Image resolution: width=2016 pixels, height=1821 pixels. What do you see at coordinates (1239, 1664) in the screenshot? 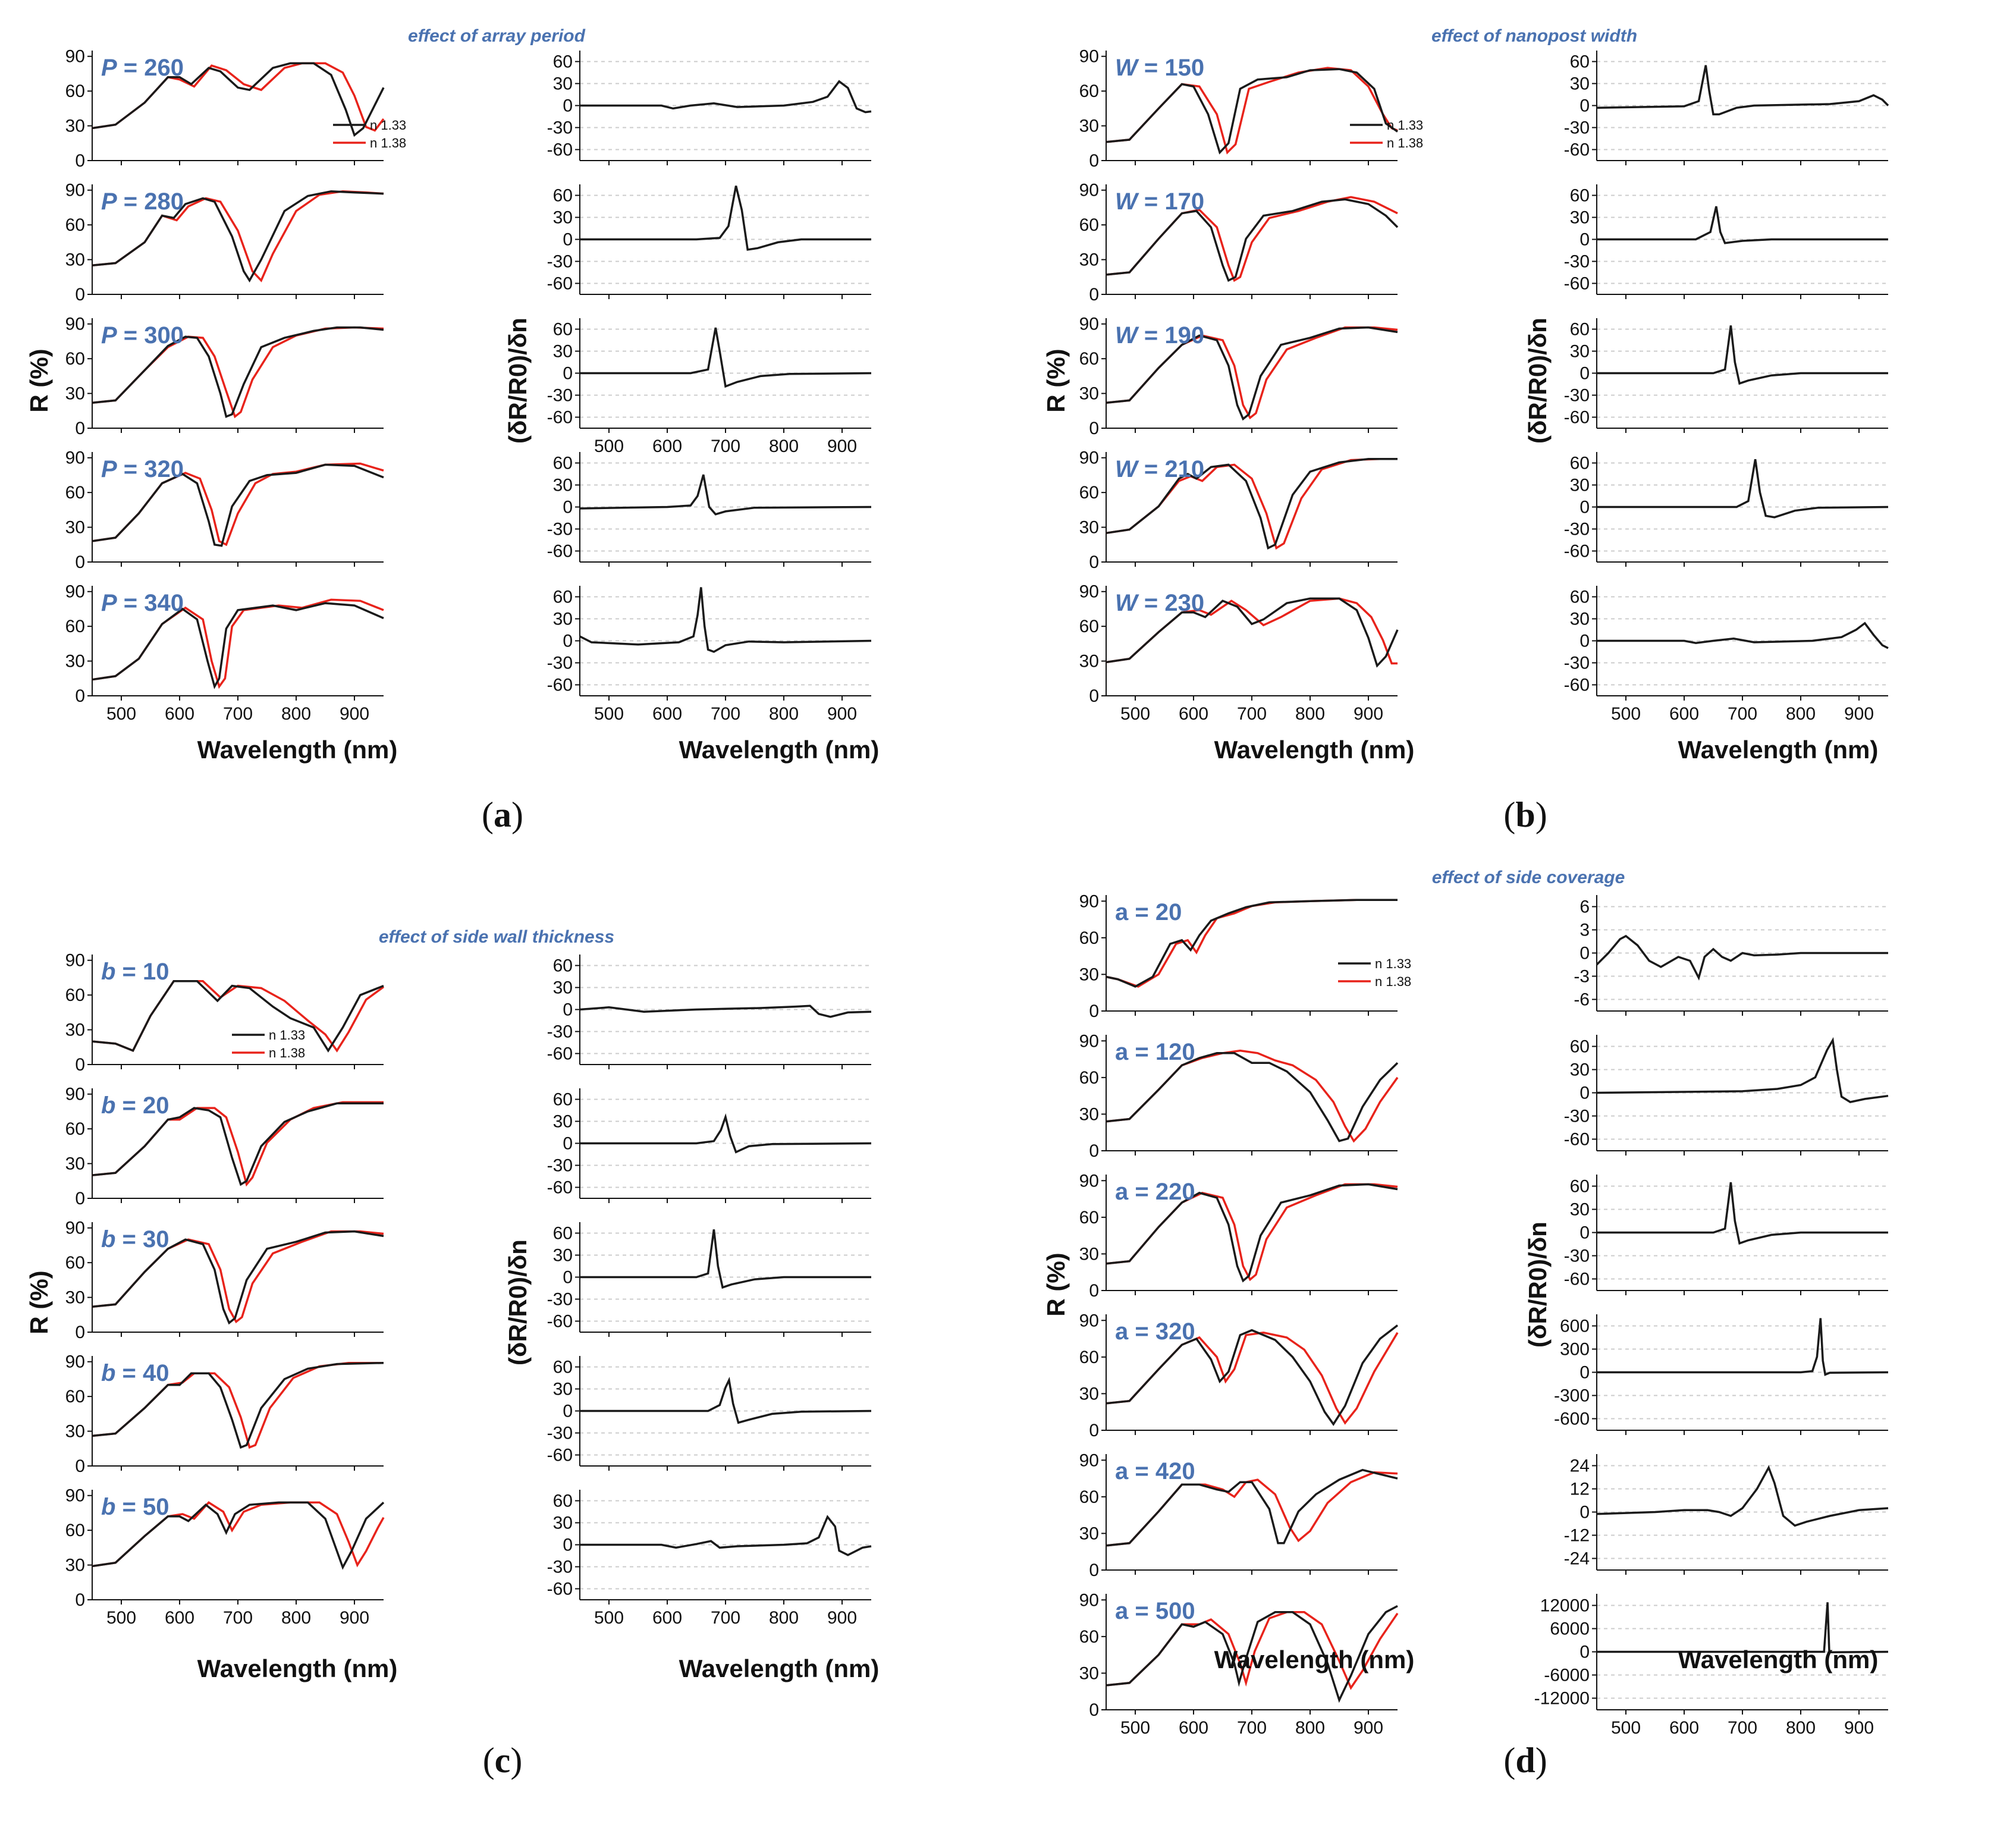
I see `subplot-left-500: 0 30 60 90 500 600 700 800 900 a = 500` at bounding box center [1239, 1664].